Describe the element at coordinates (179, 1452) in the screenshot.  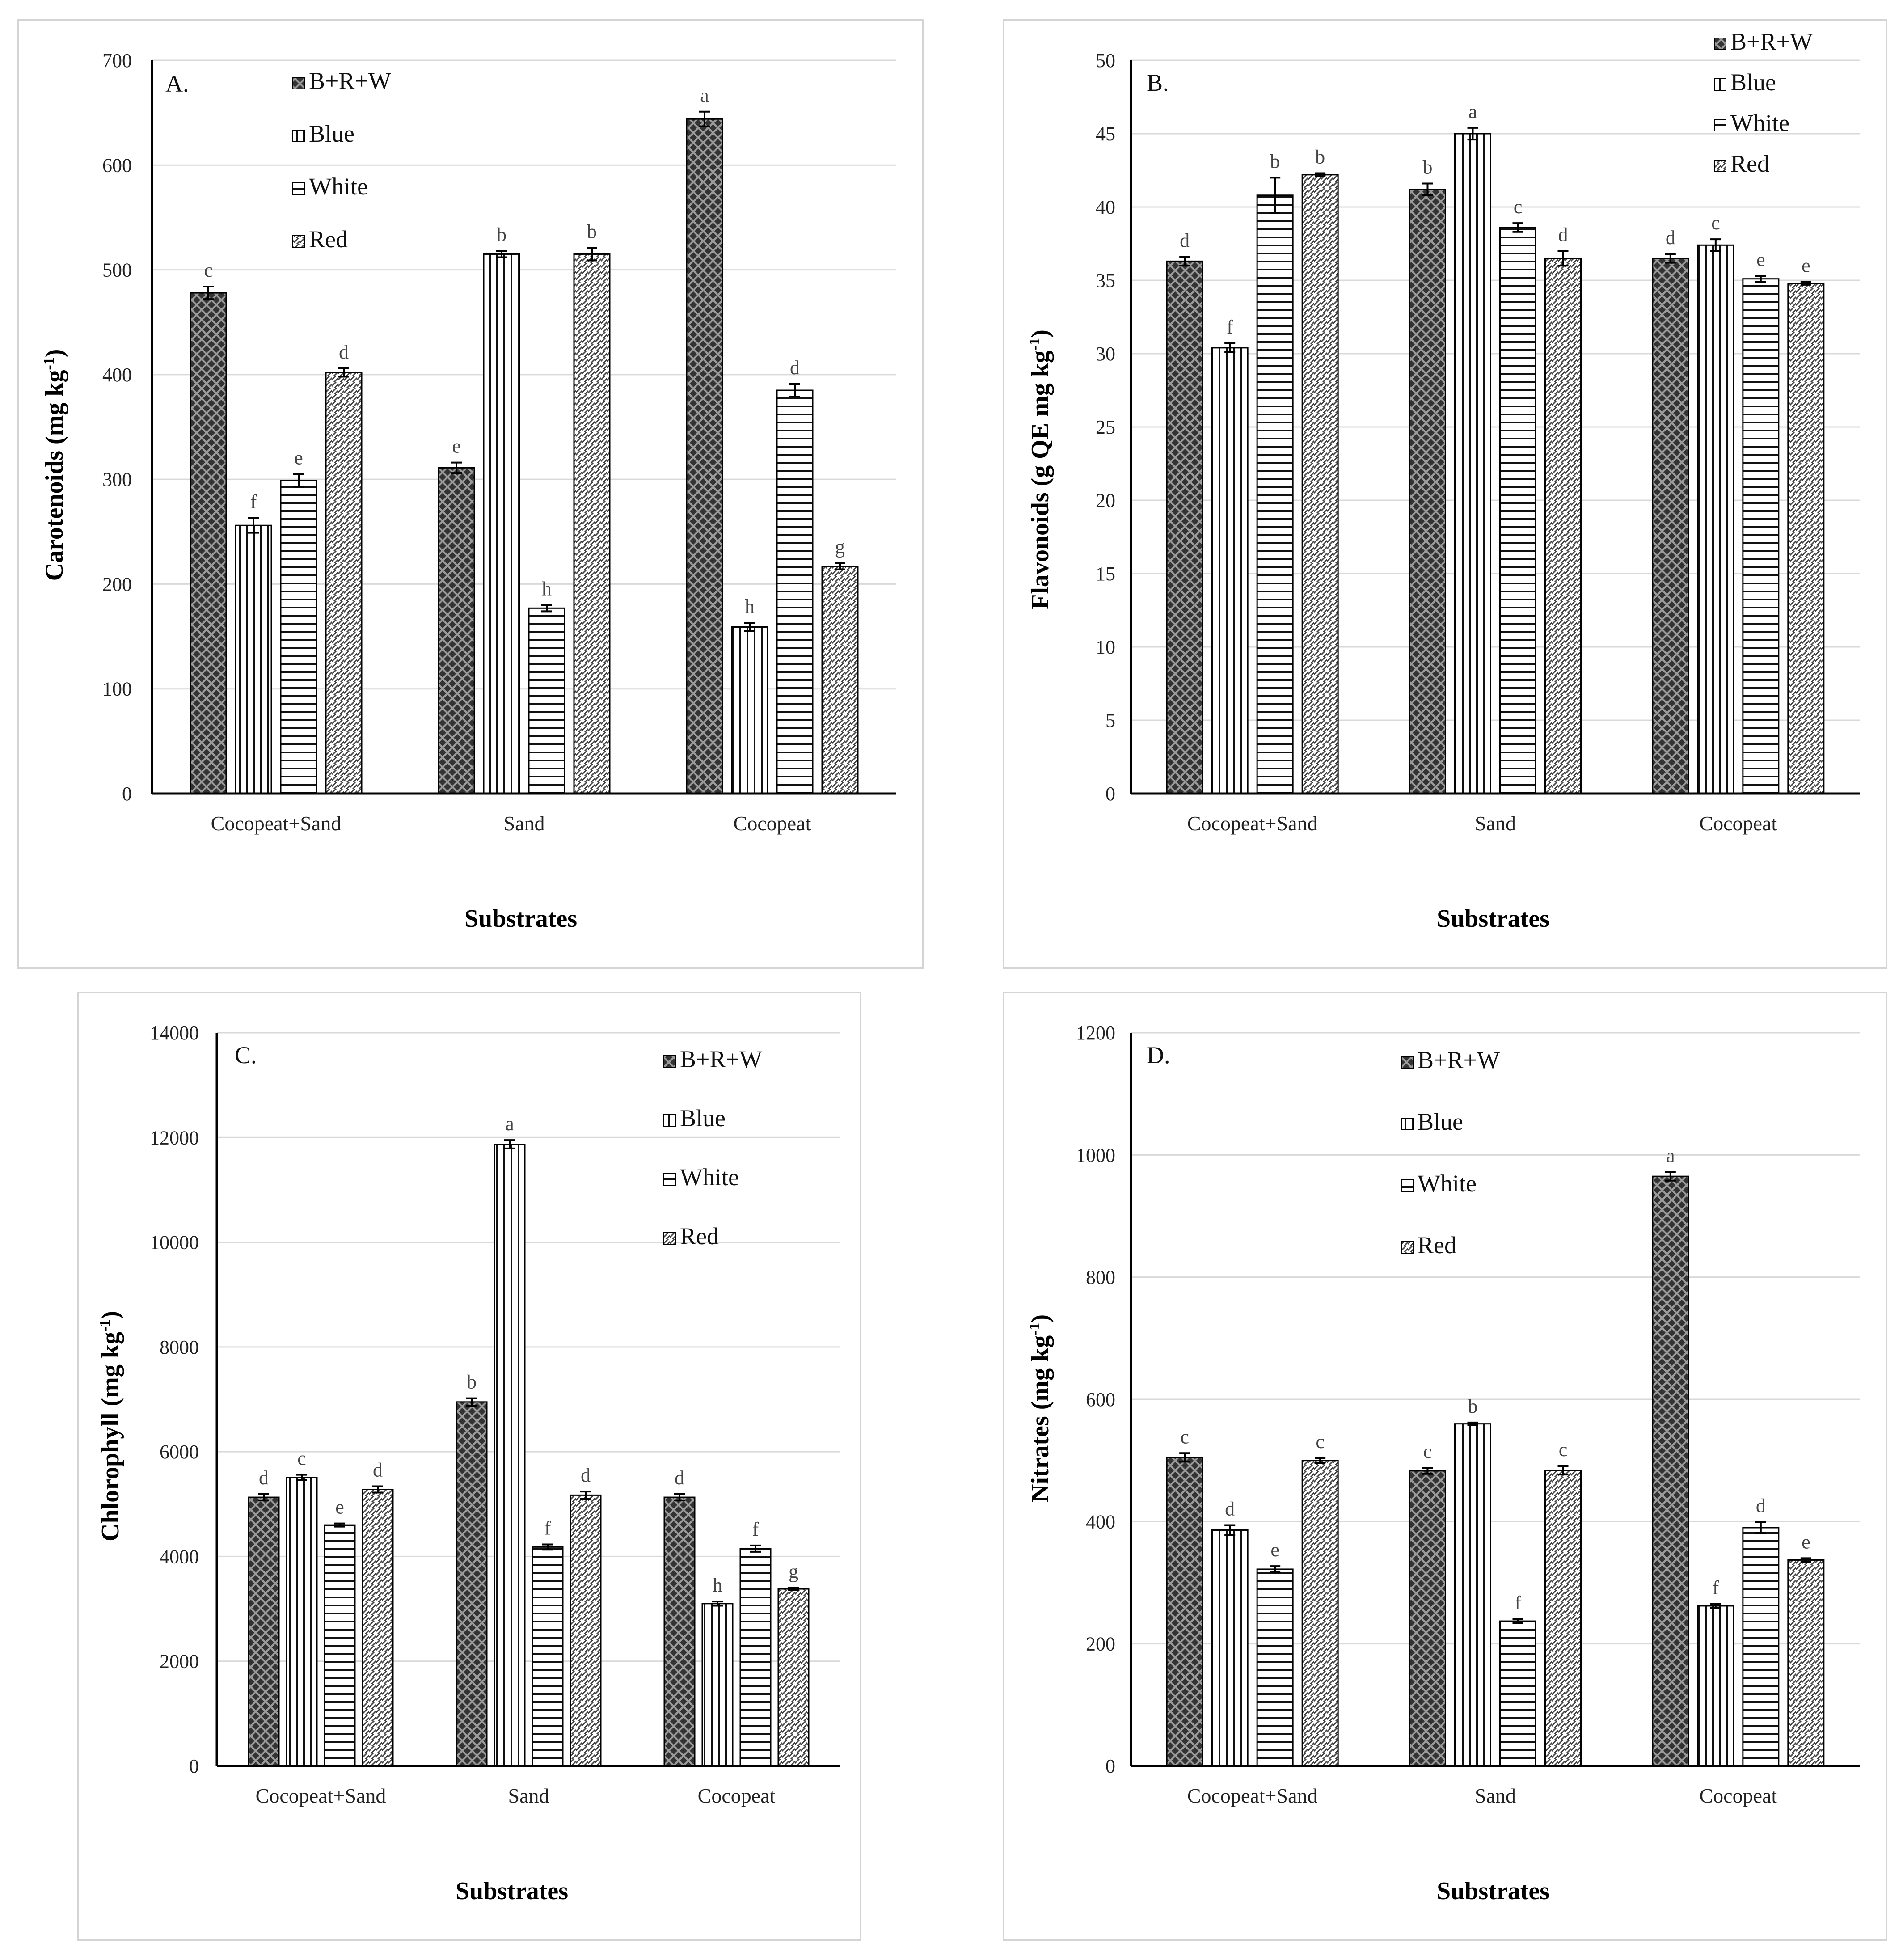
I see `y-tick-label: 6000` at that location.